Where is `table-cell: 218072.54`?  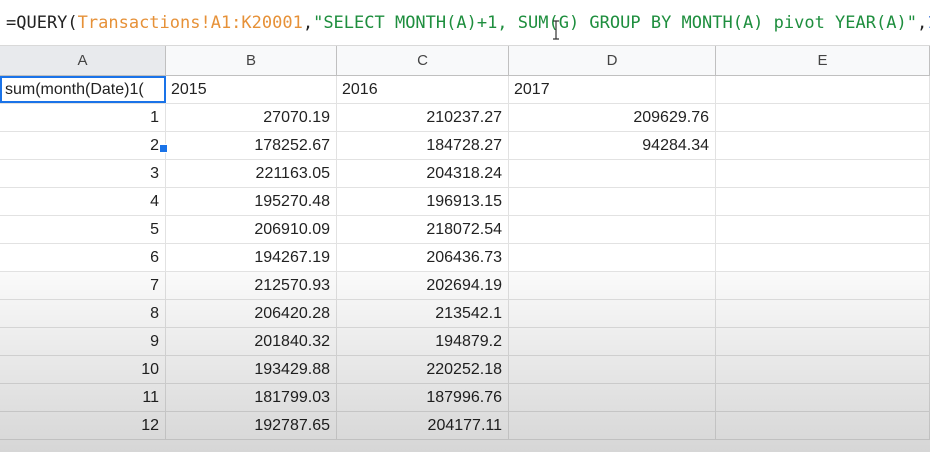 table-cell: 218072.54 is located at coordinates (423, 229).